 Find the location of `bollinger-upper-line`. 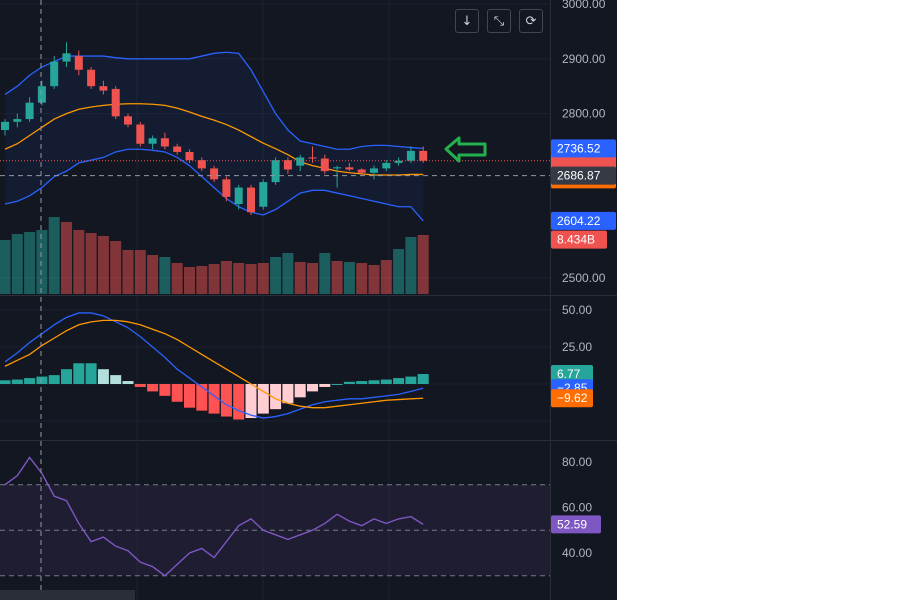

bollinger-upper-line is located at coordinates (214, 100).